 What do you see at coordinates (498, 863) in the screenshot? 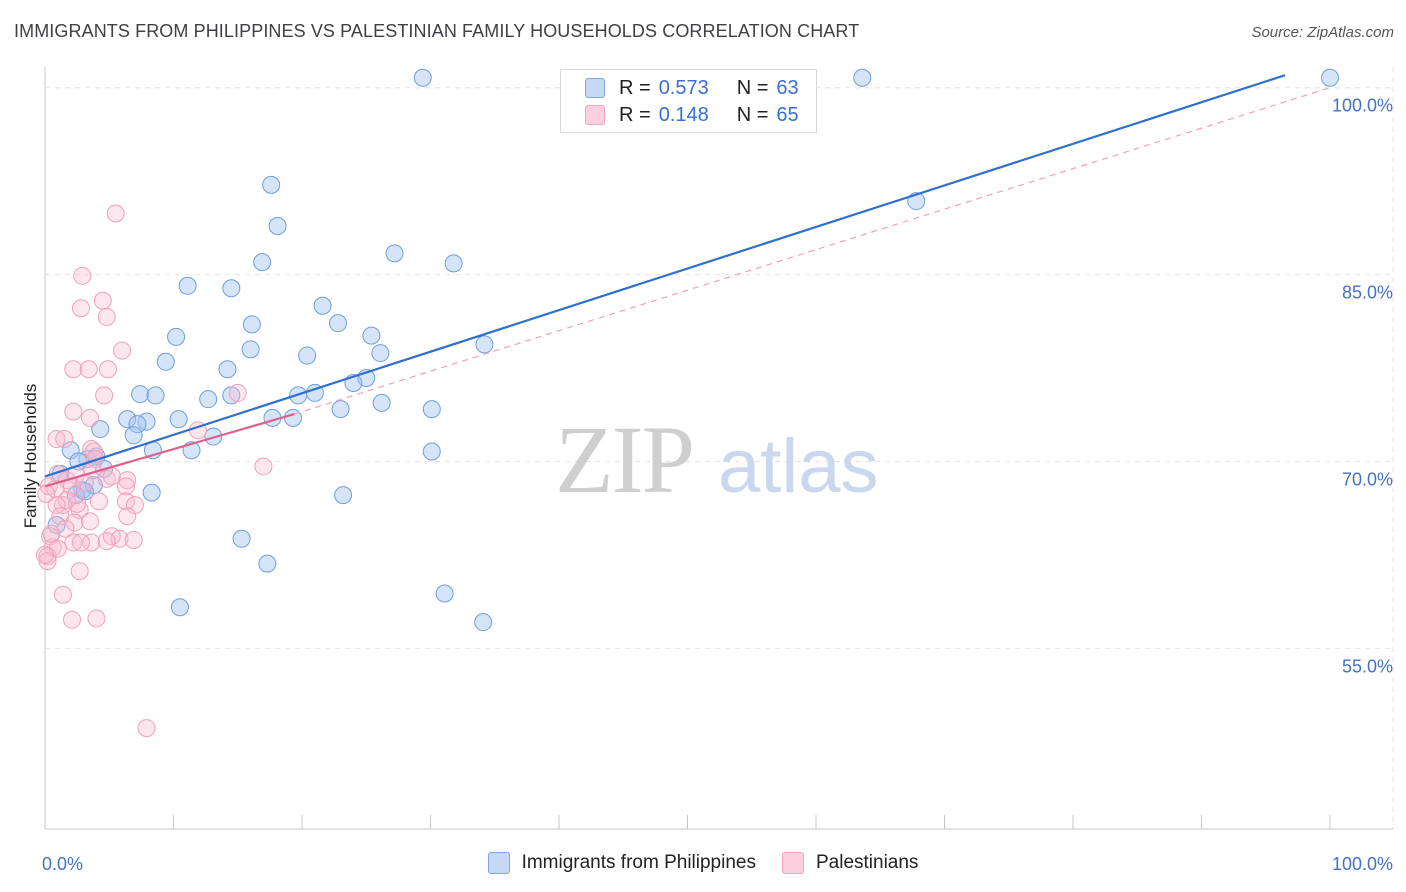
I see `legend-swatch-blue` at bounding box center [498, 863].